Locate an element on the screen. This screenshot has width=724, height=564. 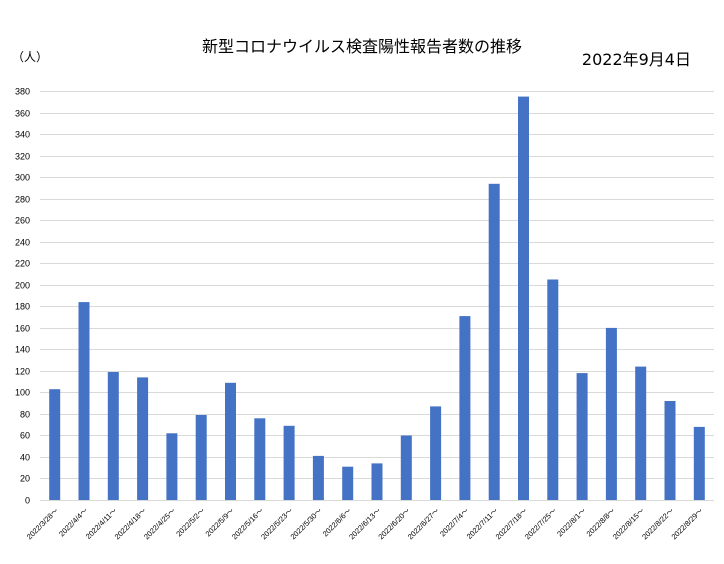
y-tick-label: 260 is located at coordinates (22, 221).